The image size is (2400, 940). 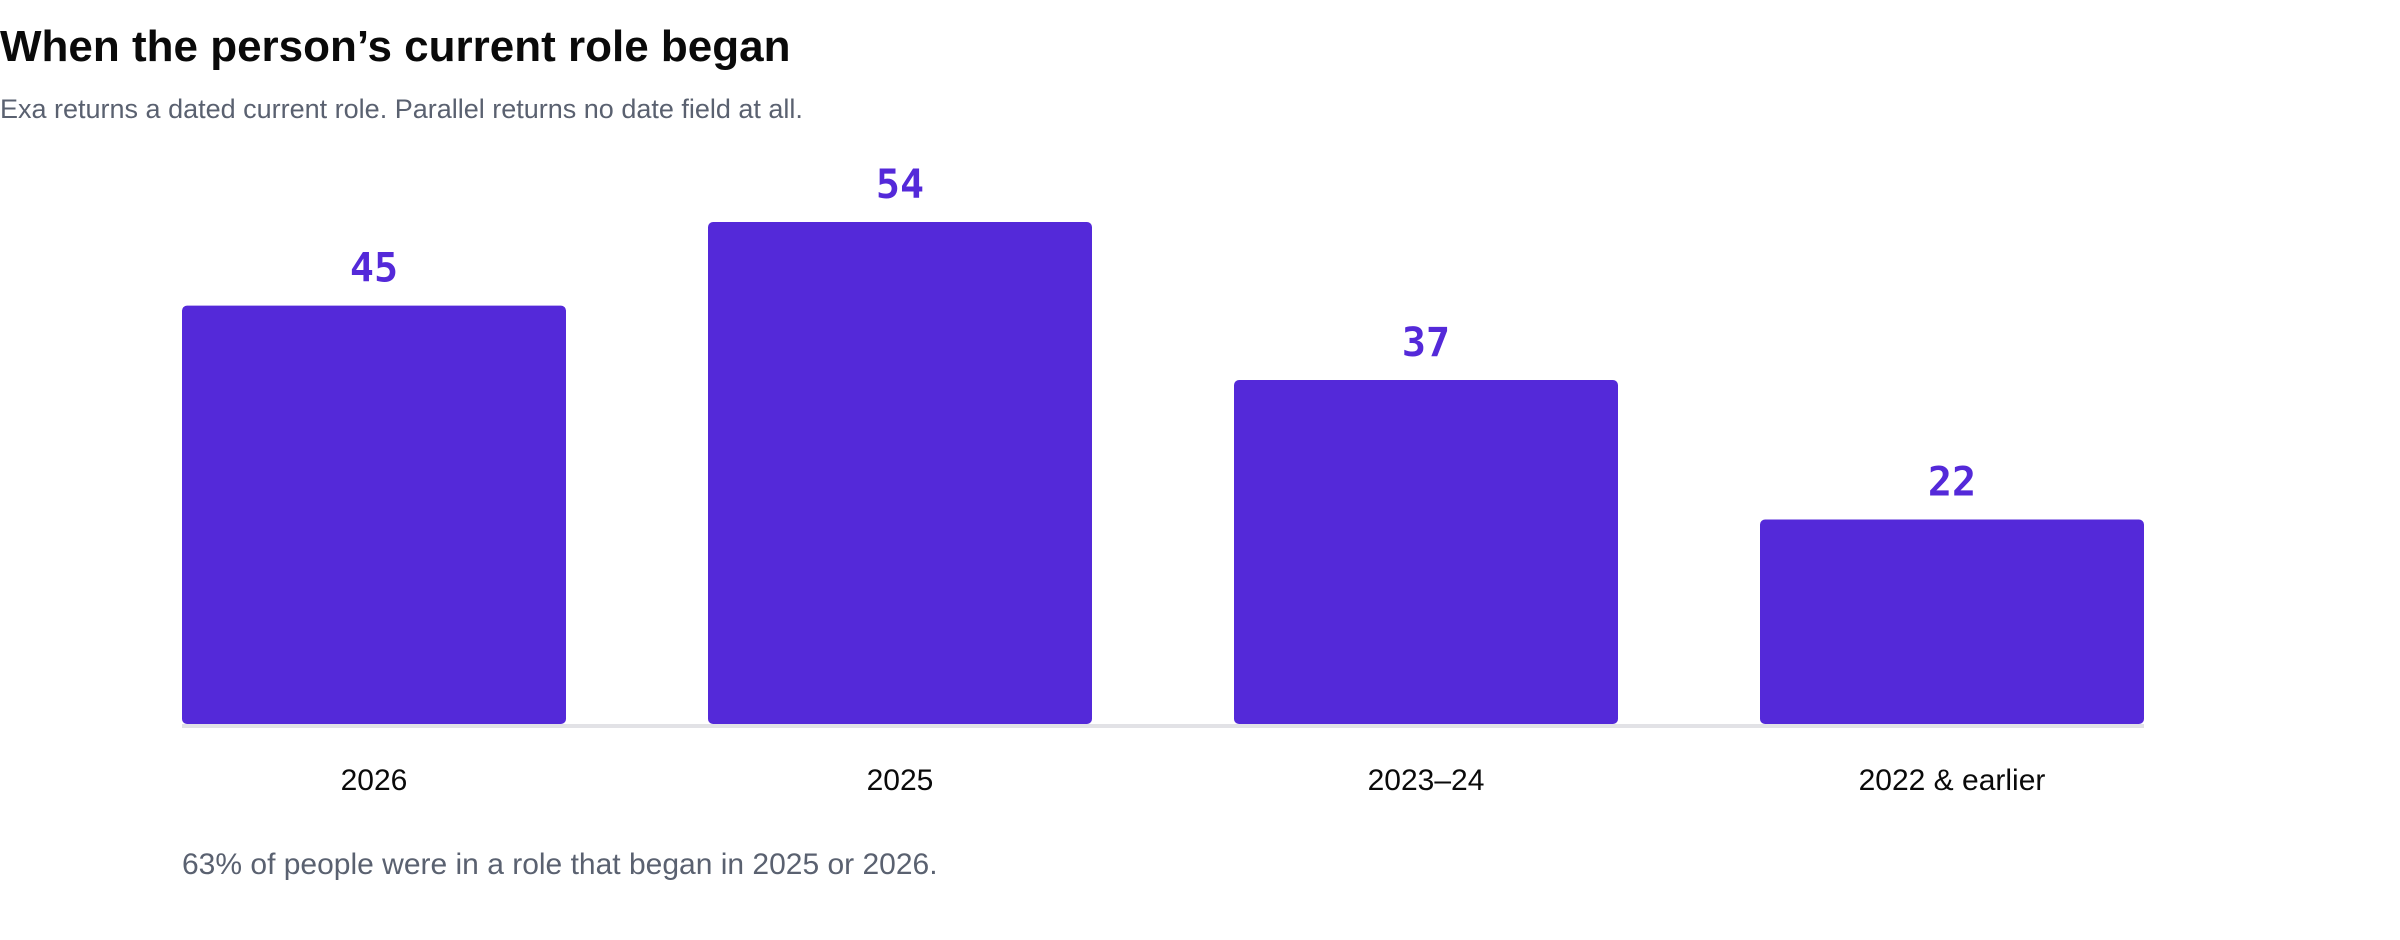 What do you see at coordinates (1193, 780) in the screenshot?
I see `tick-labels-layer: 2026 2025 2023–24 2022 & earlier` at bounding box center [1193, 780].